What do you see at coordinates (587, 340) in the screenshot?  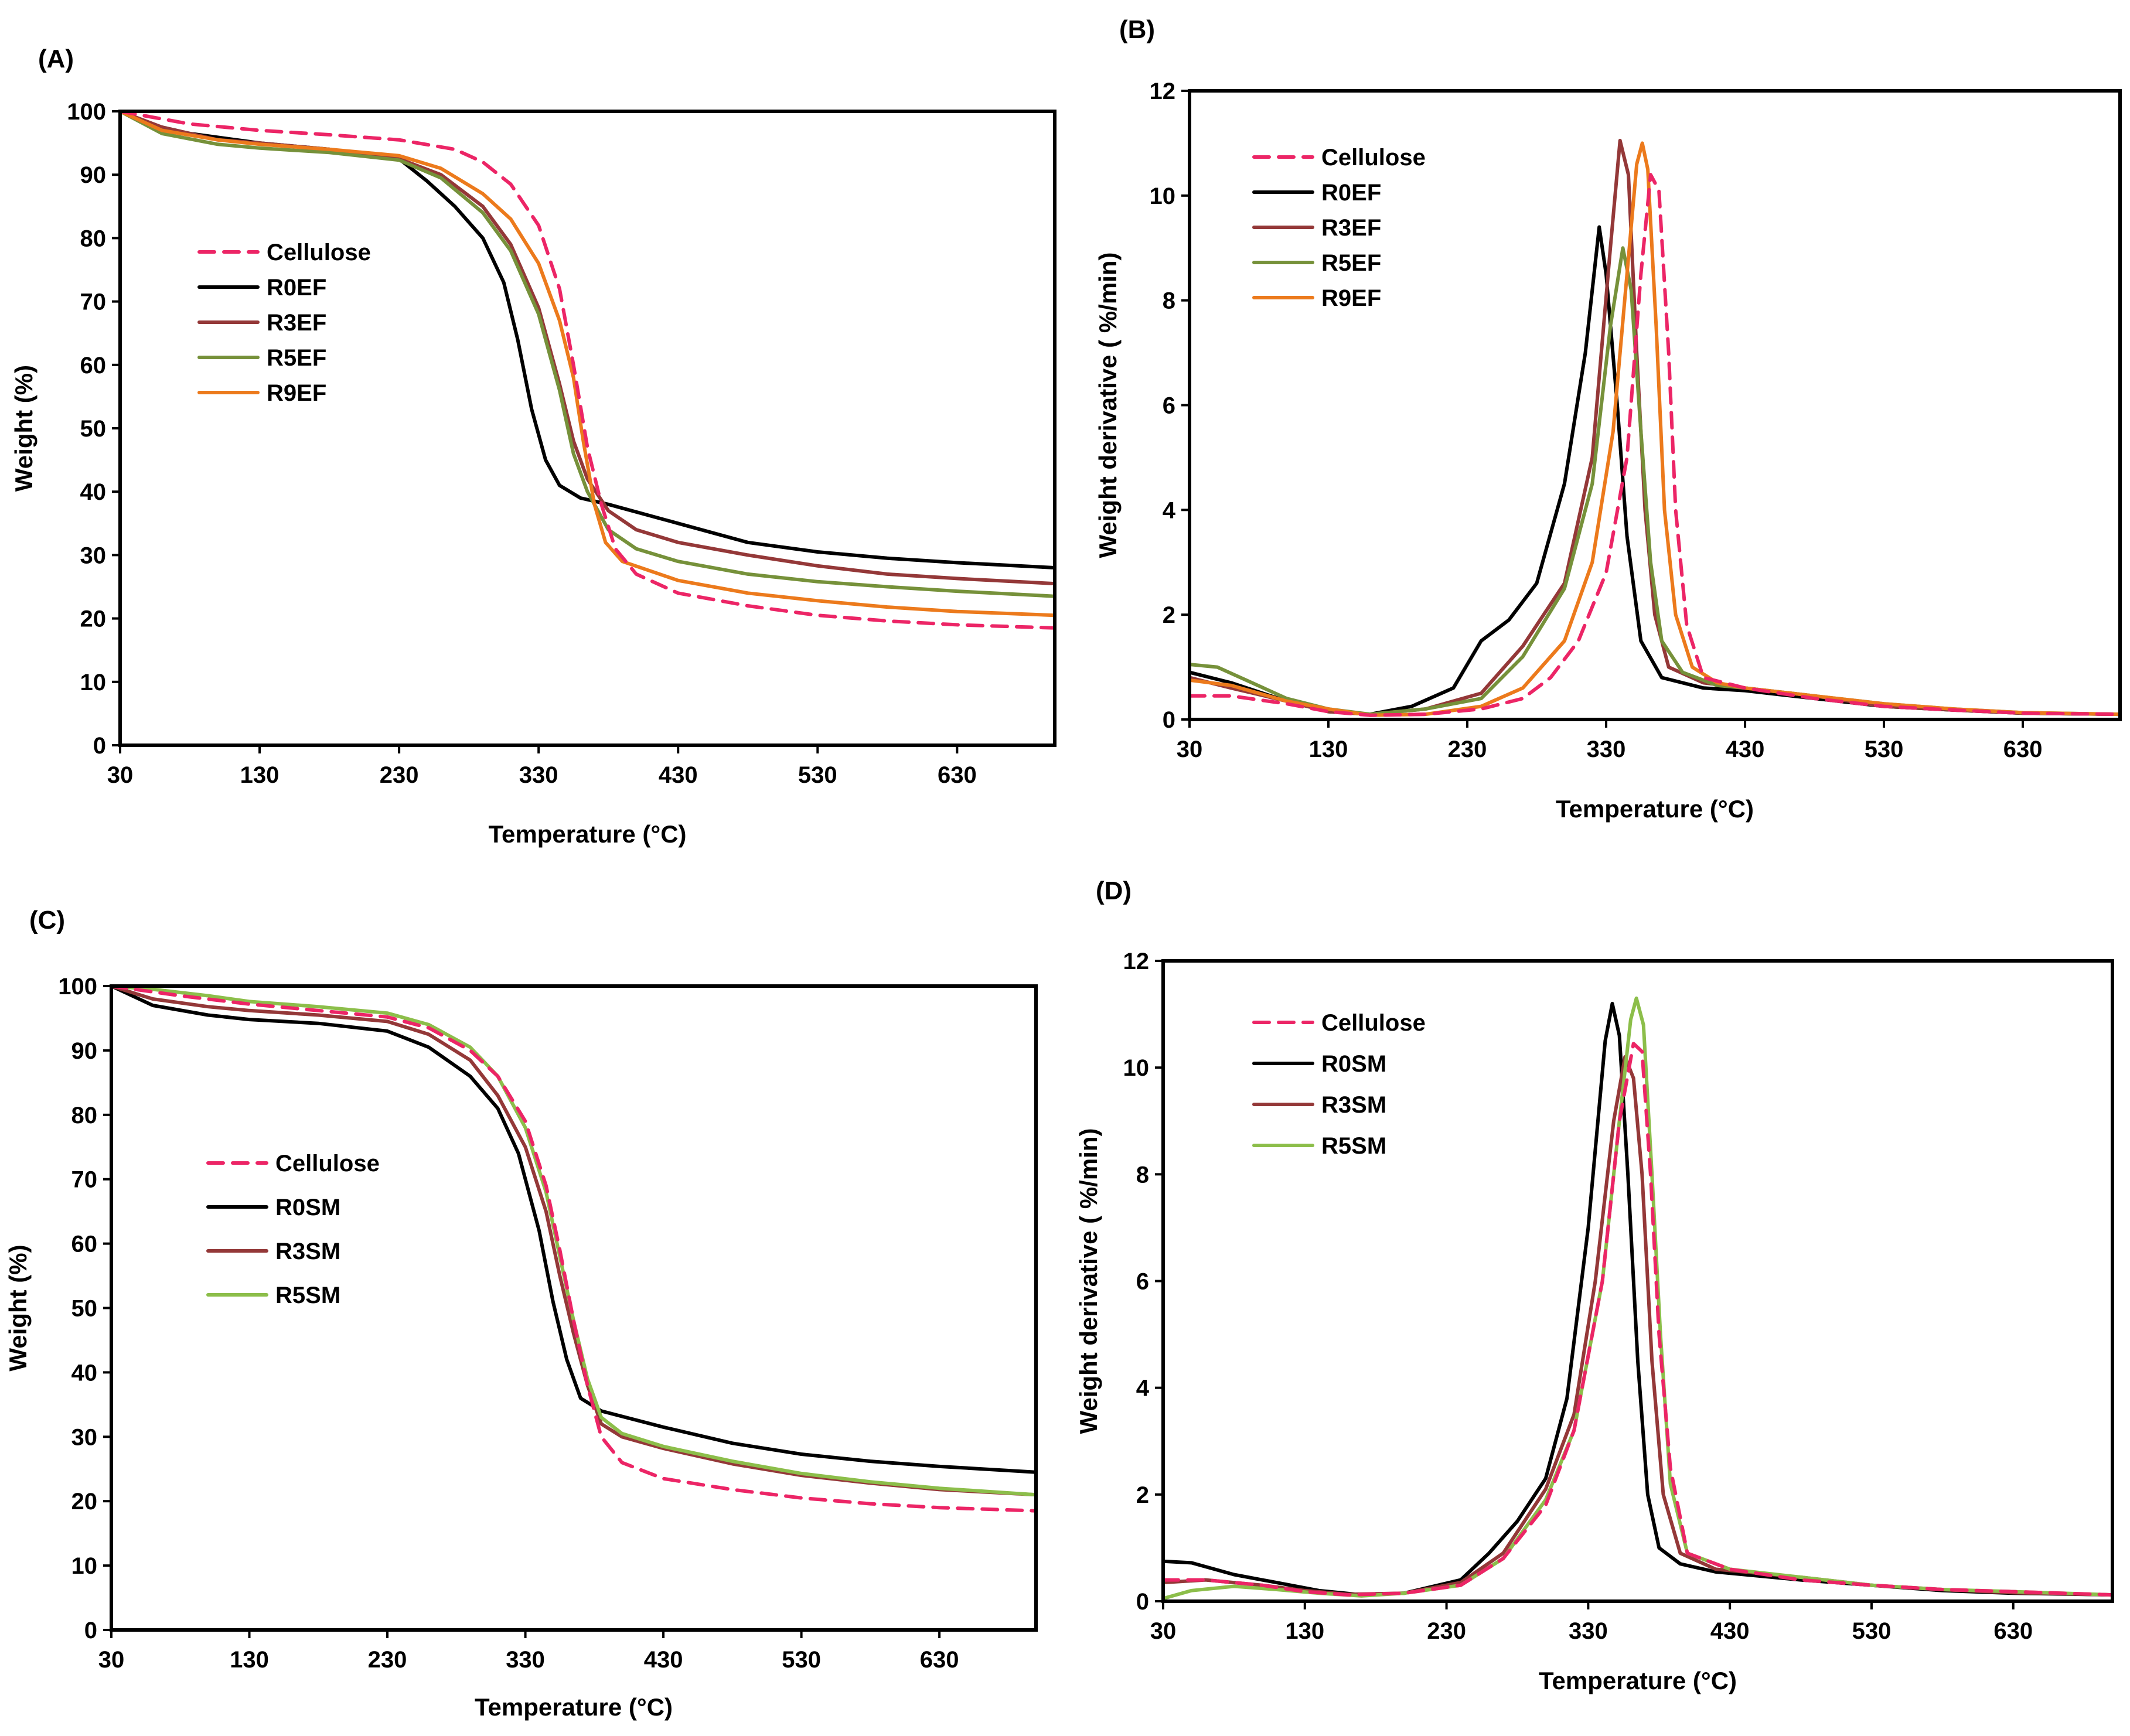 I see `series-line-r0ef` at bounding box center [587, 340].